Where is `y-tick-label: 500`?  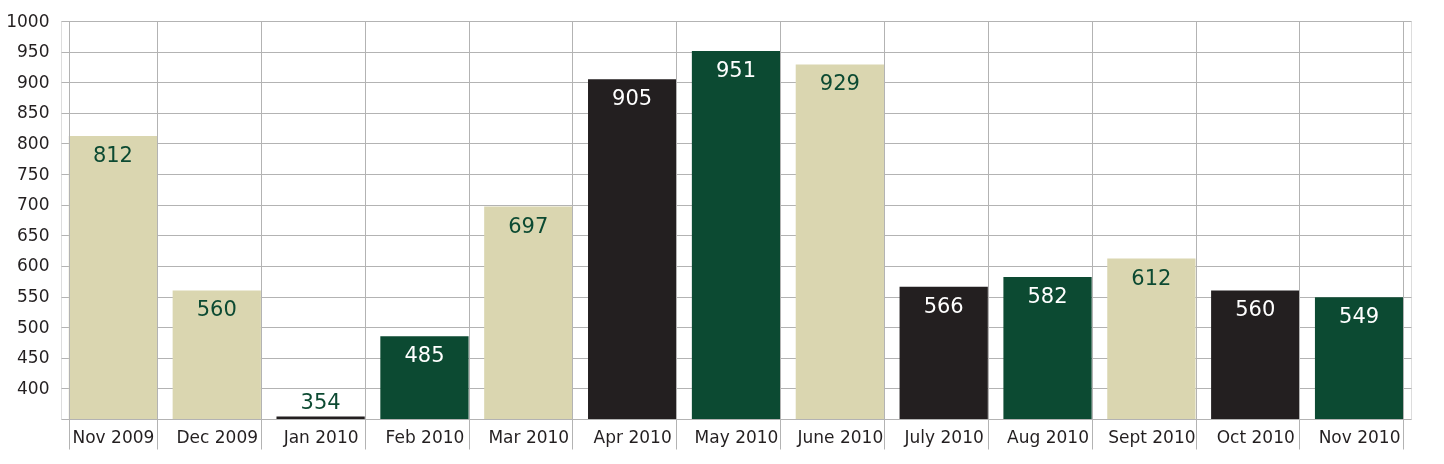
y-tick-label: 500 is located at coordinates (33, 326).